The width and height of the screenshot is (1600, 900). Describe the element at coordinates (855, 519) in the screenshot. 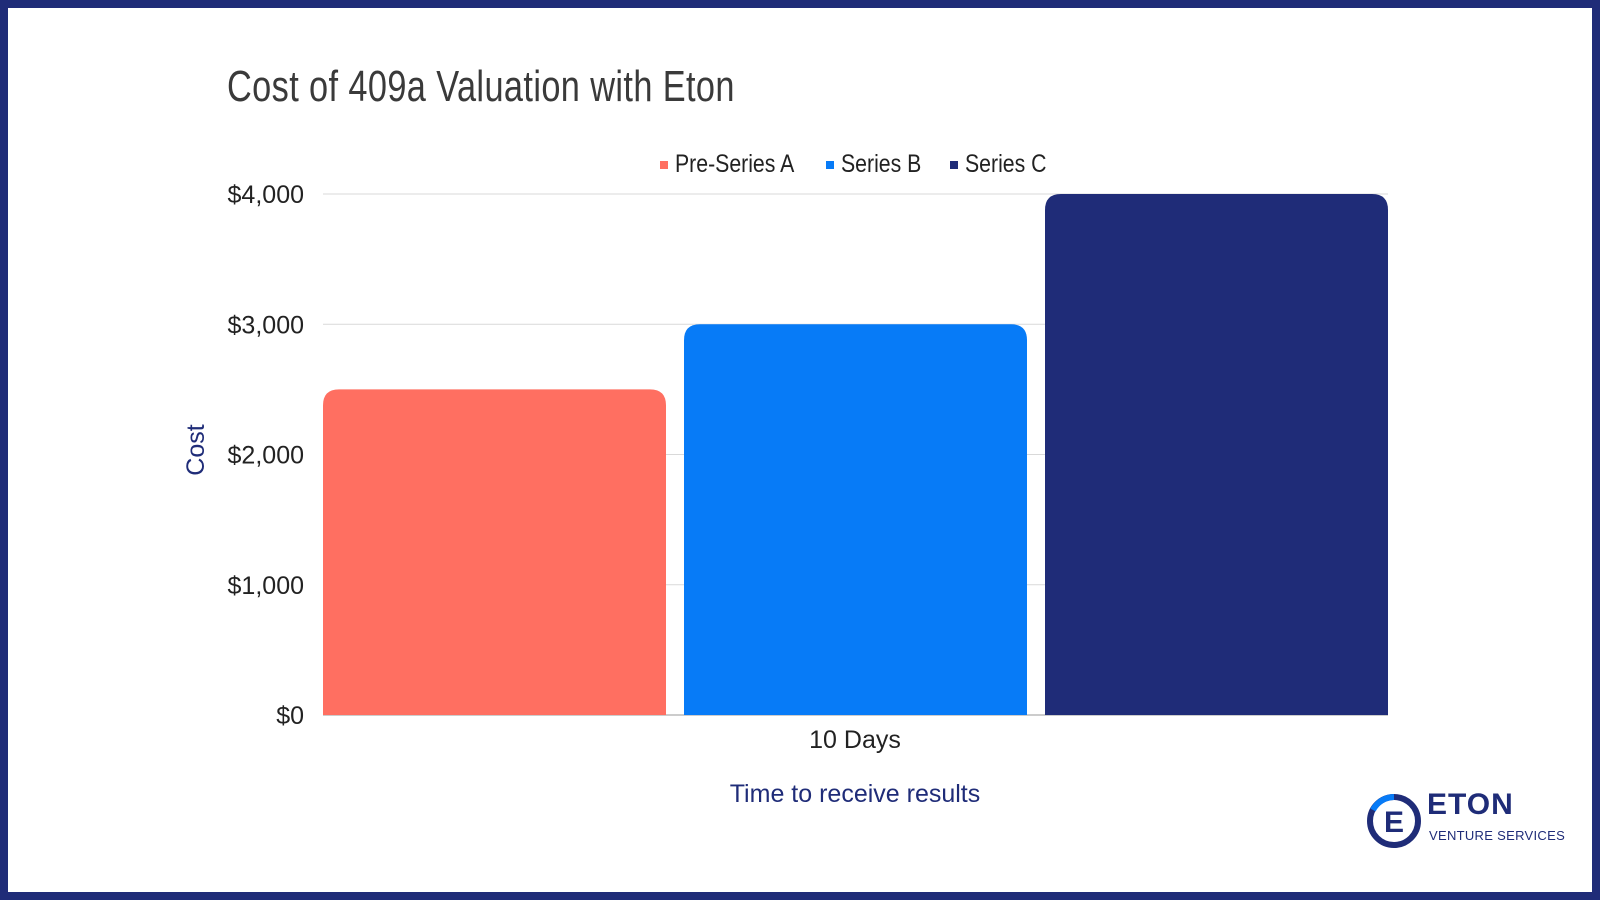

I see `bar-series-b` at that location.